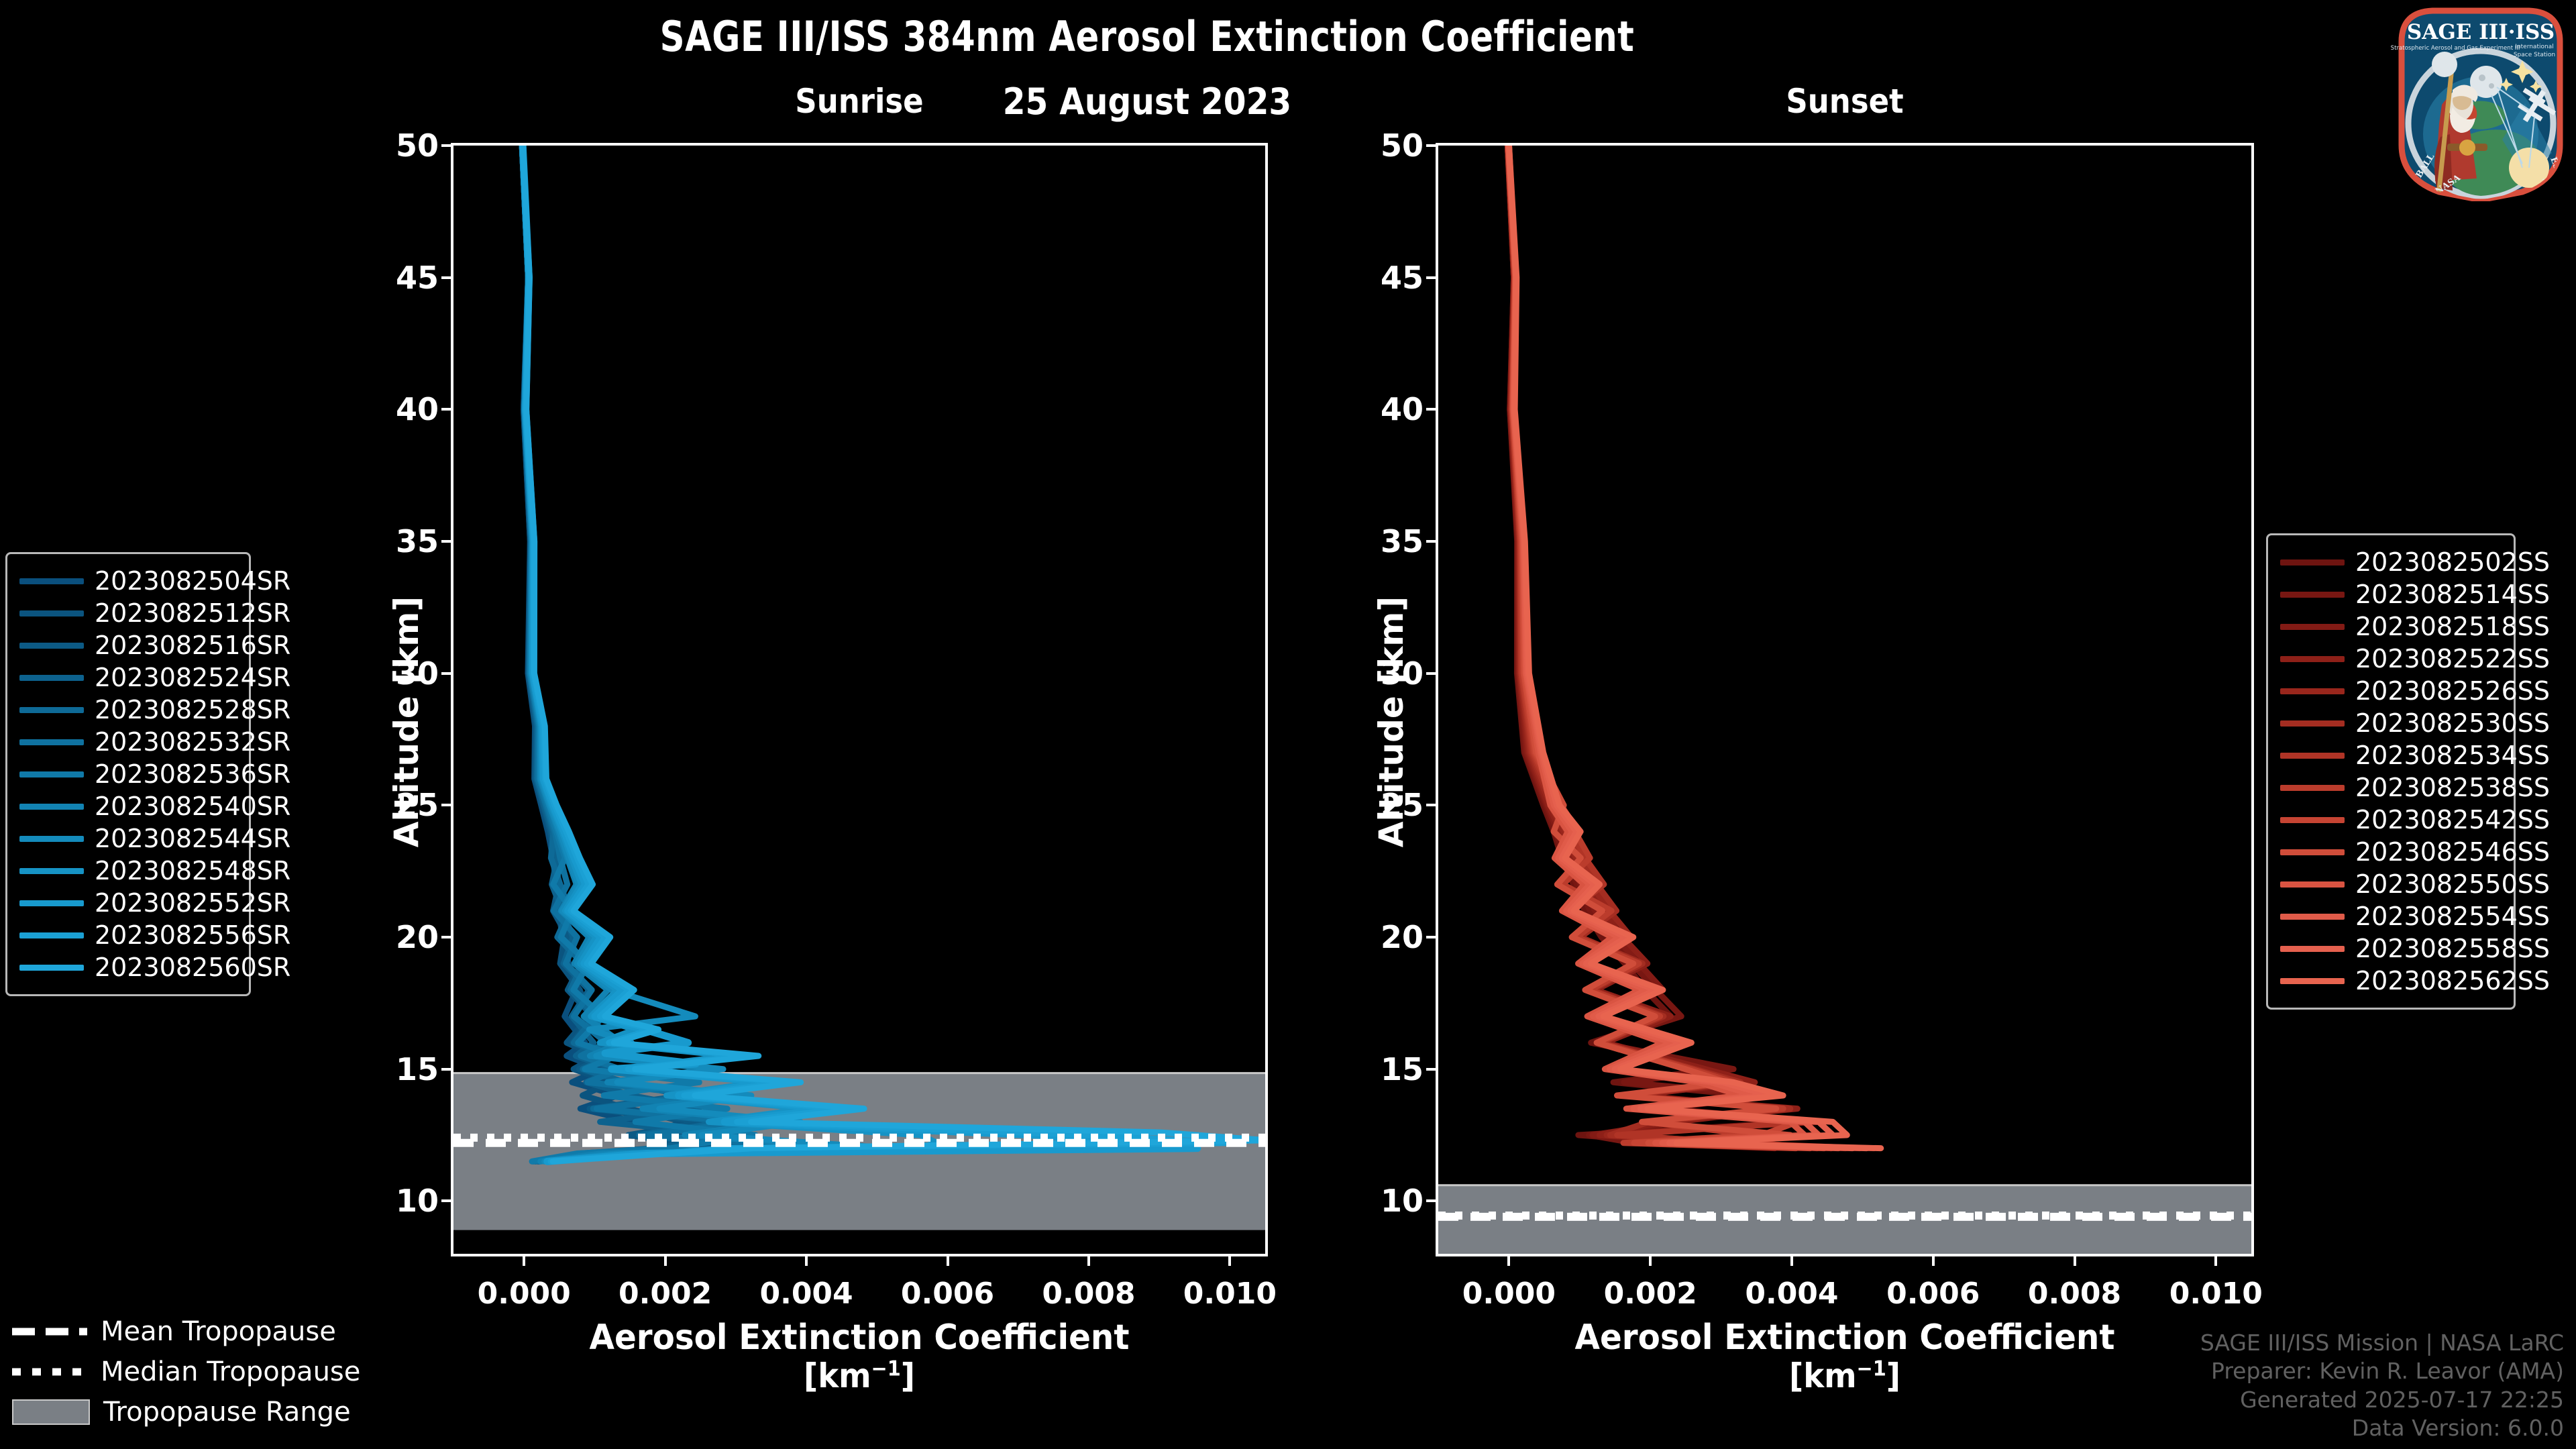 The height and width of the screenshot is (1449, 2576). I want to click on tropopause-legend-label: Median Tropopause, so click(231, 1371).